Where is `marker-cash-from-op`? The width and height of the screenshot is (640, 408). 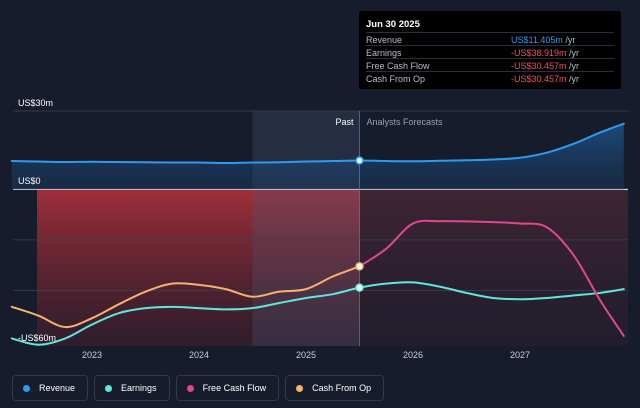
marker-cash-from-op is located at coordinates (359, 266).